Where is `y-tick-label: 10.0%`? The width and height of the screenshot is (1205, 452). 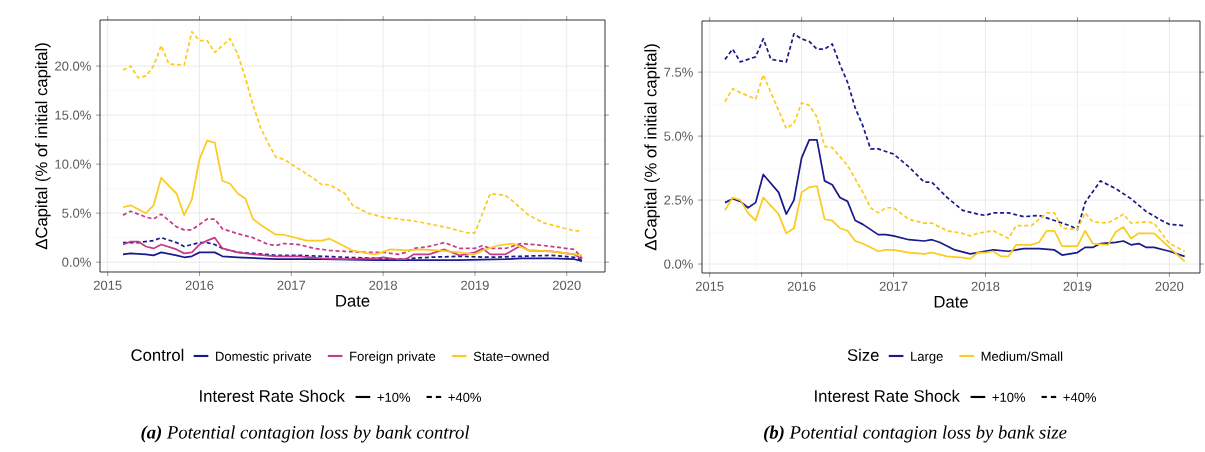 y-tick-label: 10.0% is located at coordinates (73, 164).